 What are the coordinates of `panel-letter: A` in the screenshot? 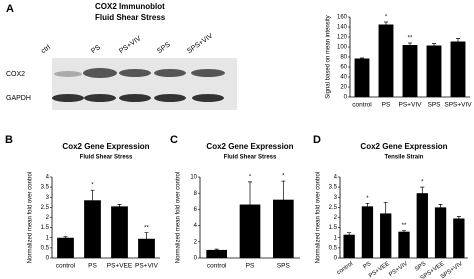 It's located at (10, 9).